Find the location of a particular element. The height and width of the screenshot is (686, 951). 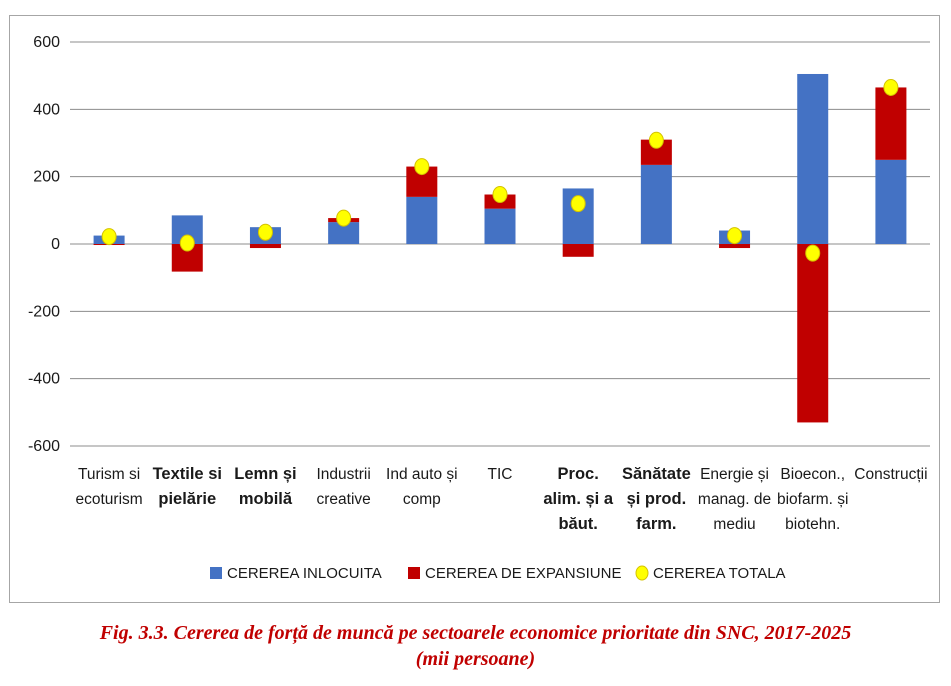

category-label: Ind auto și is located at coordinates (422, 474).